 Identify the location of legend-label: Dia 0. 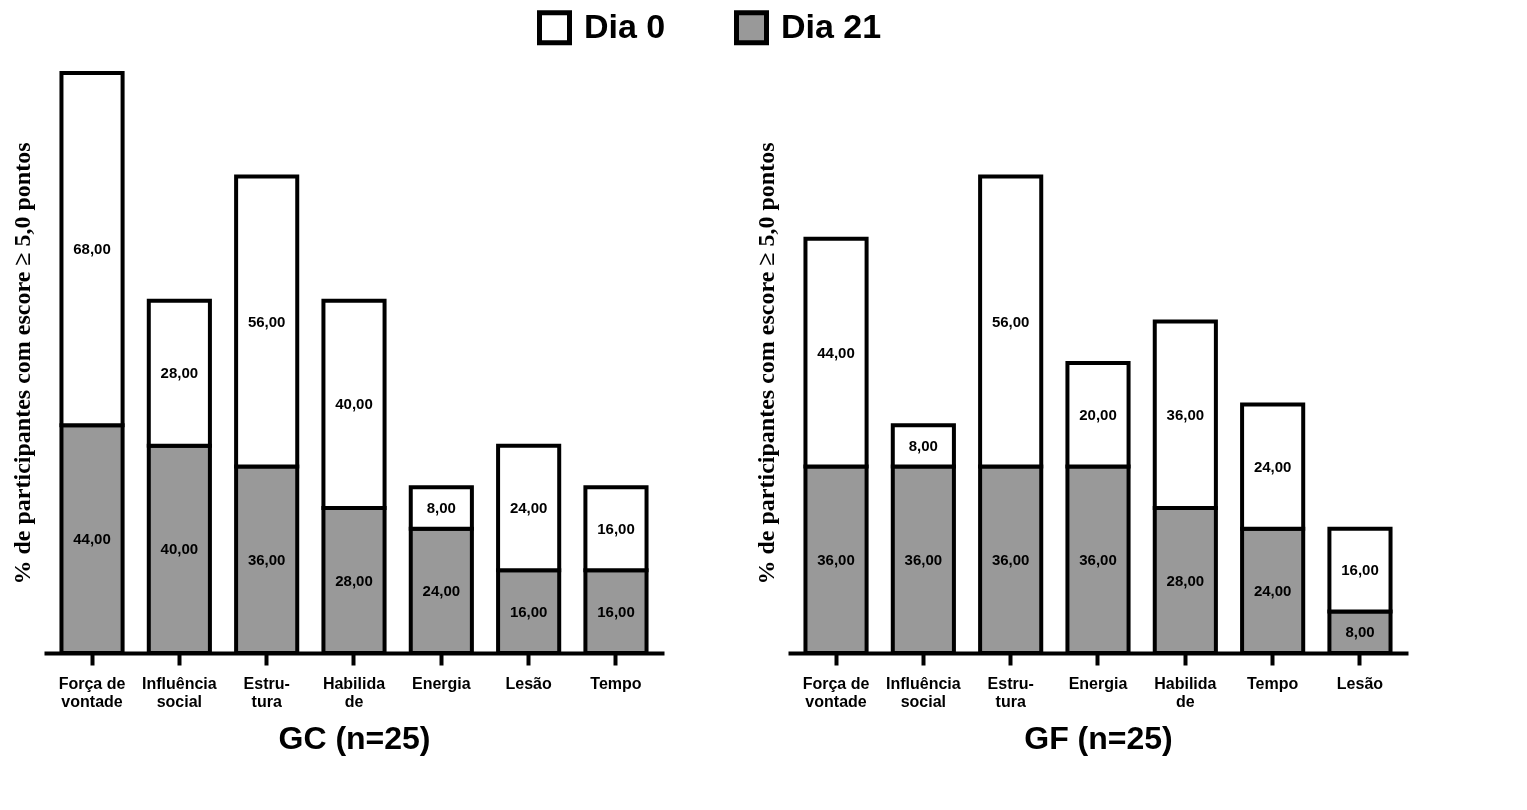
(625, 25).